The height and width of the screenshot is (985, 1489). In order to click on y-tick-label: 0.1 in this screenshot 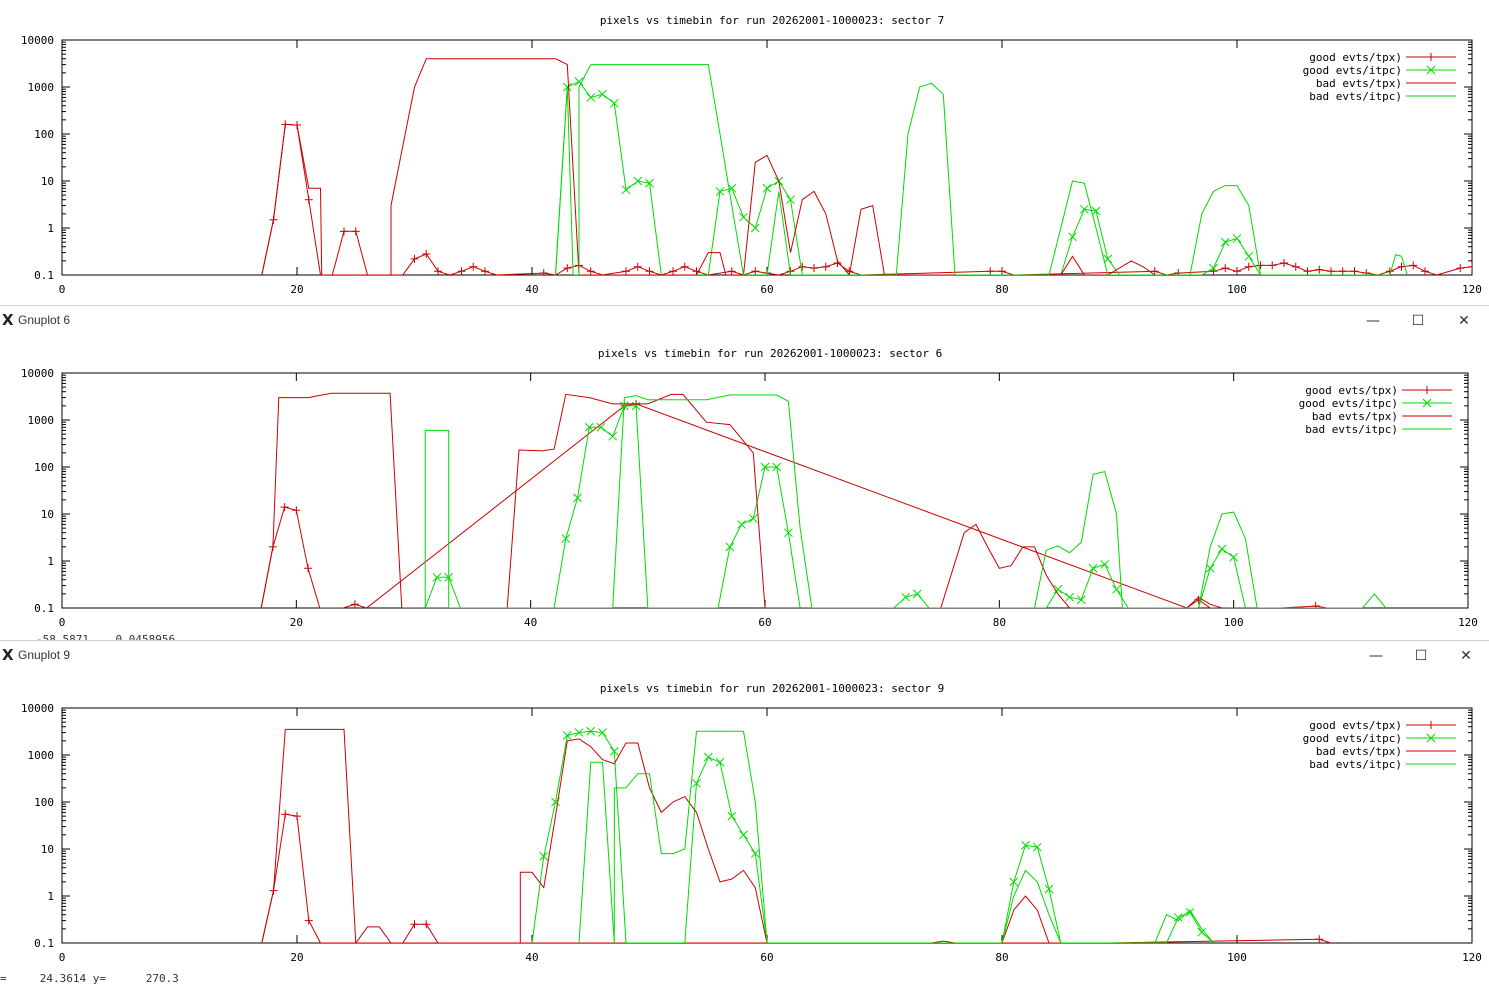, I will do `click(44, 275)`.